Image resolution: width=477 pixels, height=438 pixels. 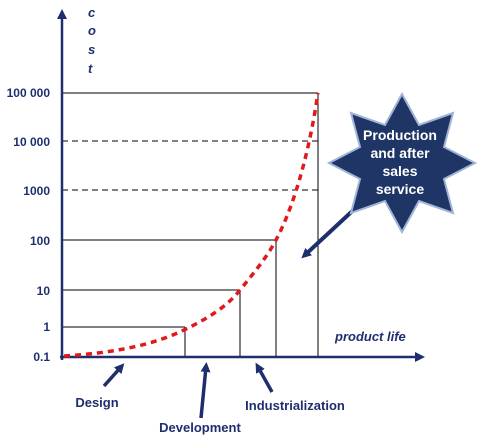 I want to click on callout-text-line: sales, so click(x=399, y=171).